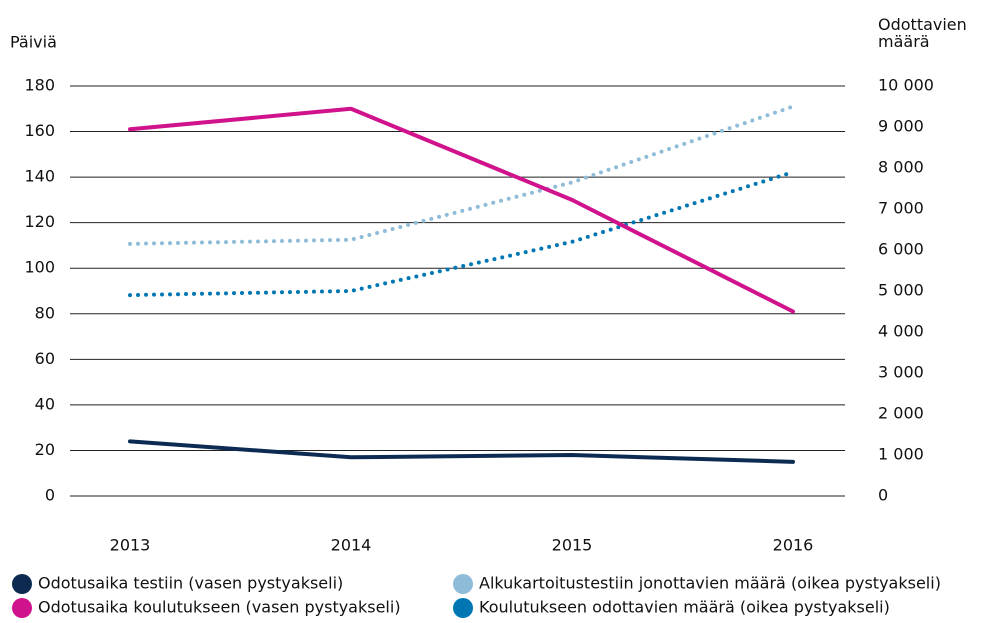 This screenshot has height=623, width=989. What do you see at coordinates (901, 413) in the screenshot?
I see `y2-tick-label: 2 000` at bounding box center [901, 413].